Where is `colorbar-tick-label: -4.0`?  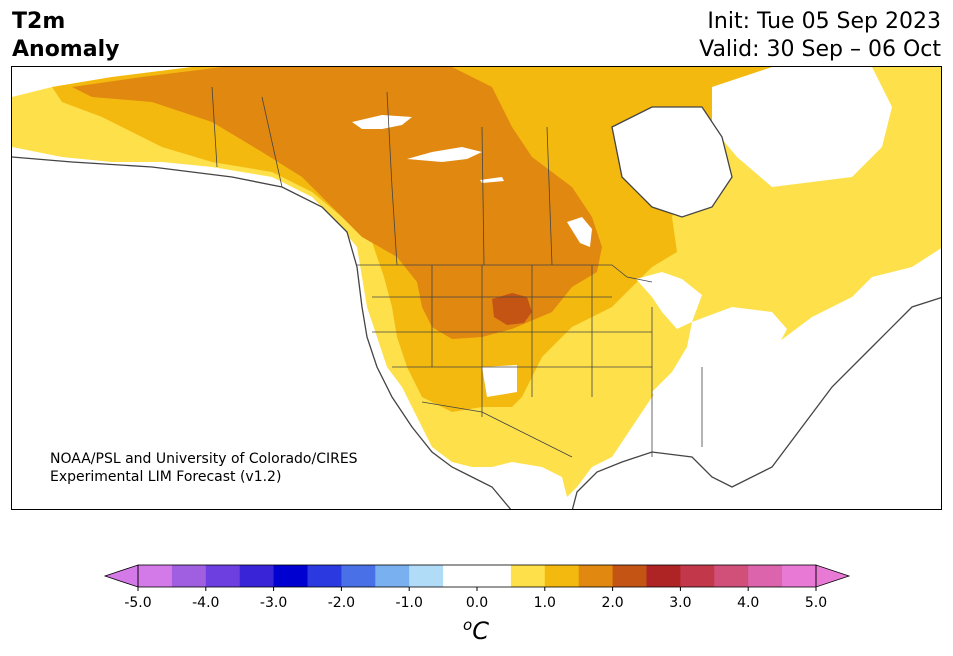 colorbar-tick-label: -4.0 is located at coordinates (205, 603).